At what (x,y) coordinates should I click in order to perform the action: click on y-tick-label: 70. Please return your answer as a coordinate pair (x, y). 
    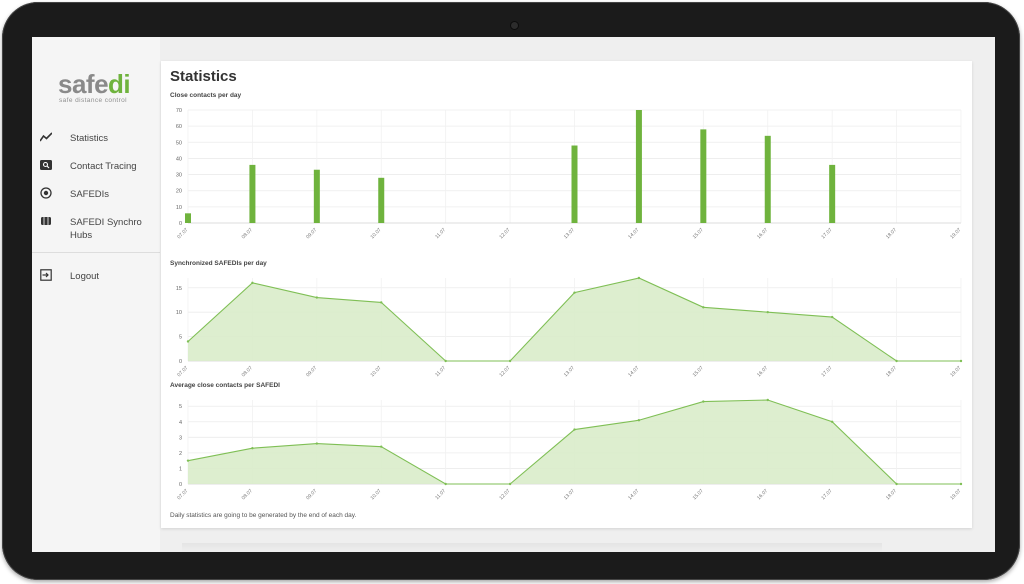
    Looking at the image, I should click on (179, 111).